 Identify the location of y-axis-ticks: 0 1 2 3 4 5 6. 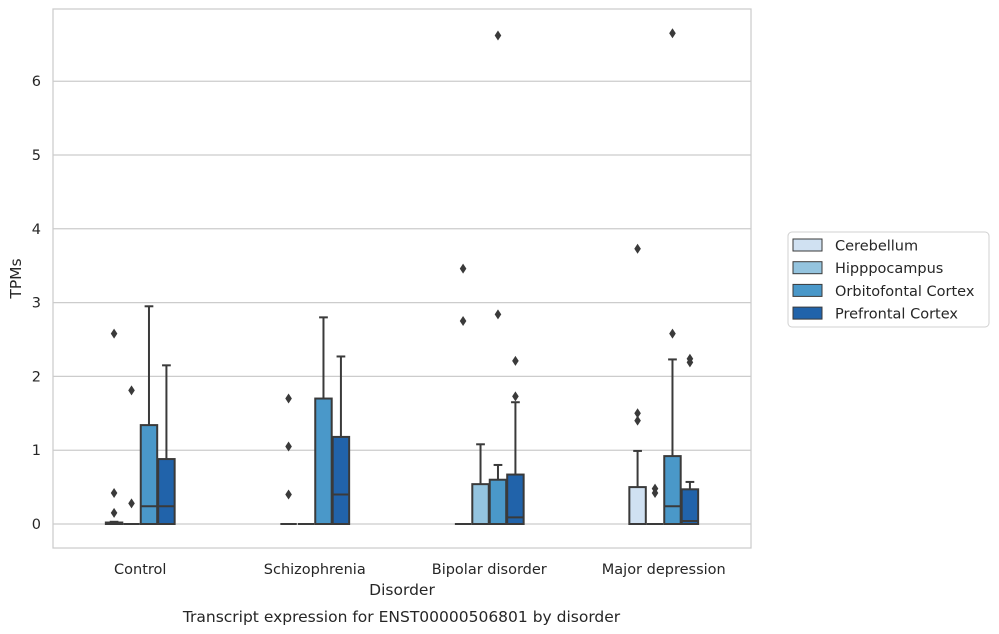
(36, 303).